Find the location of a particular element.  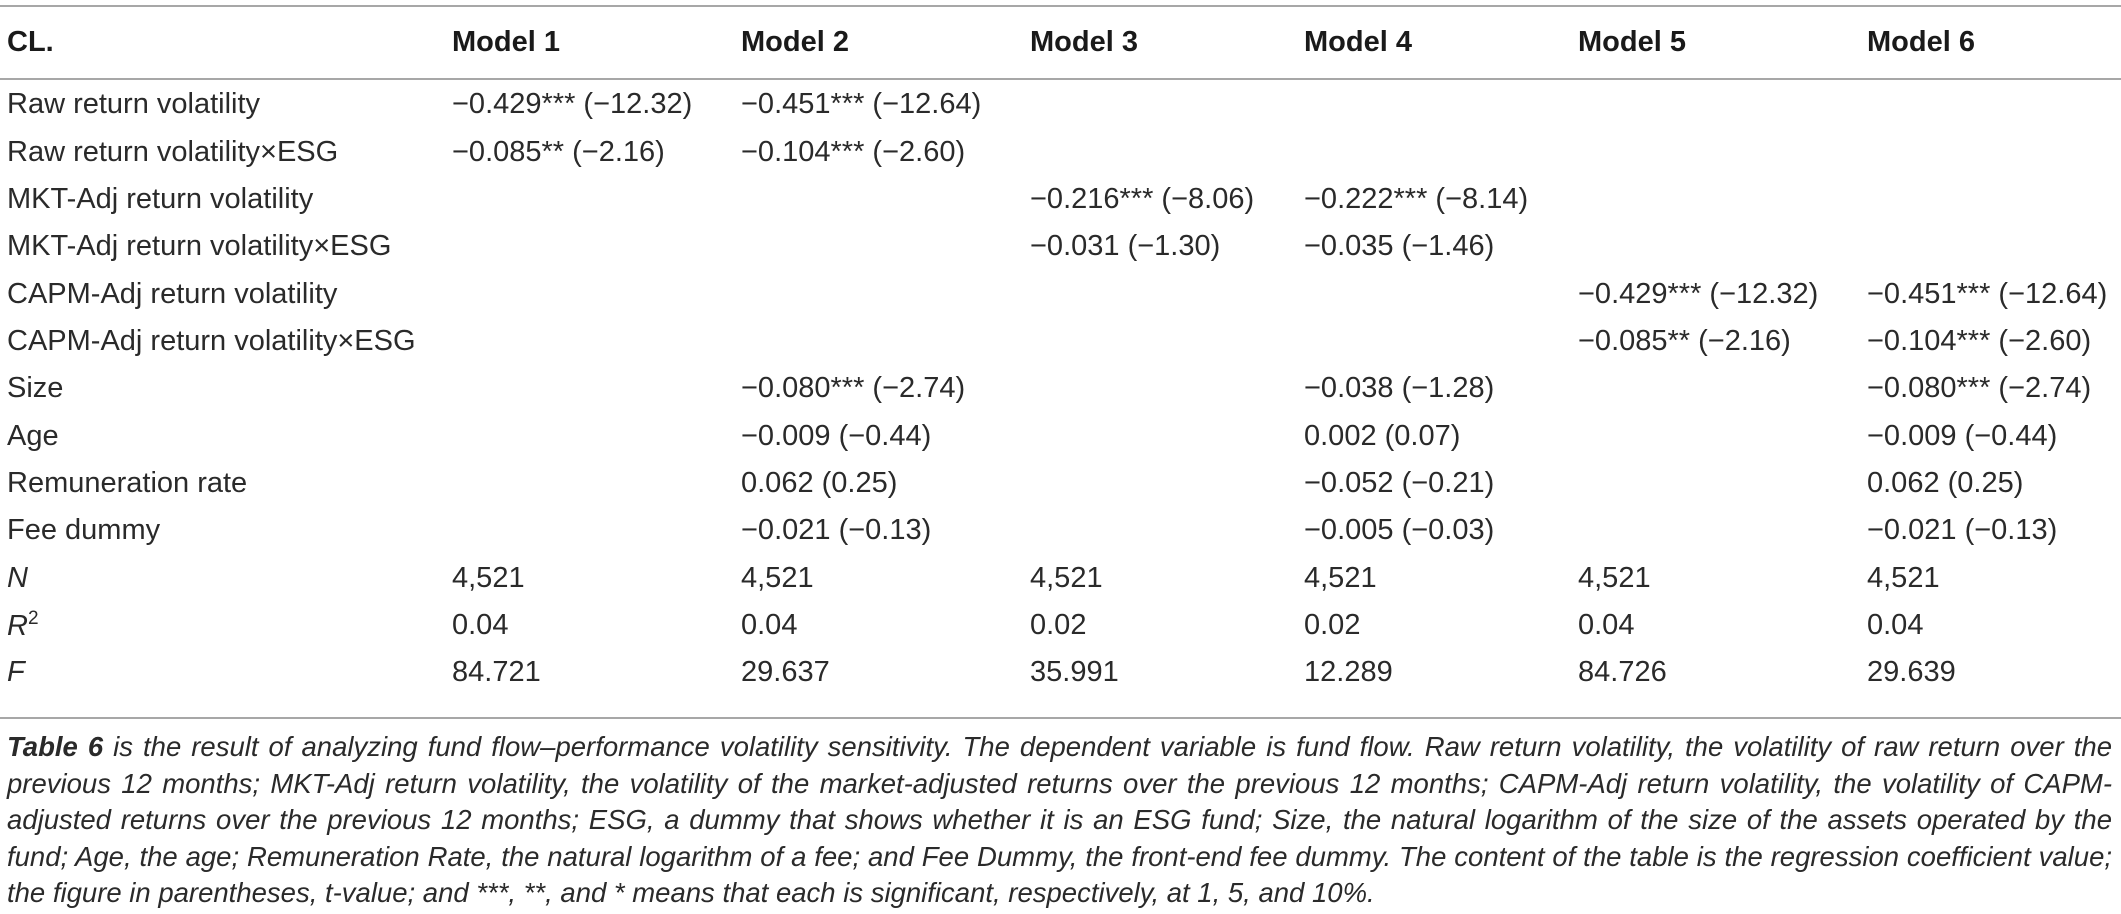

table-cell: −0.031 (−1.30) is located at coordinates (1125, 246).